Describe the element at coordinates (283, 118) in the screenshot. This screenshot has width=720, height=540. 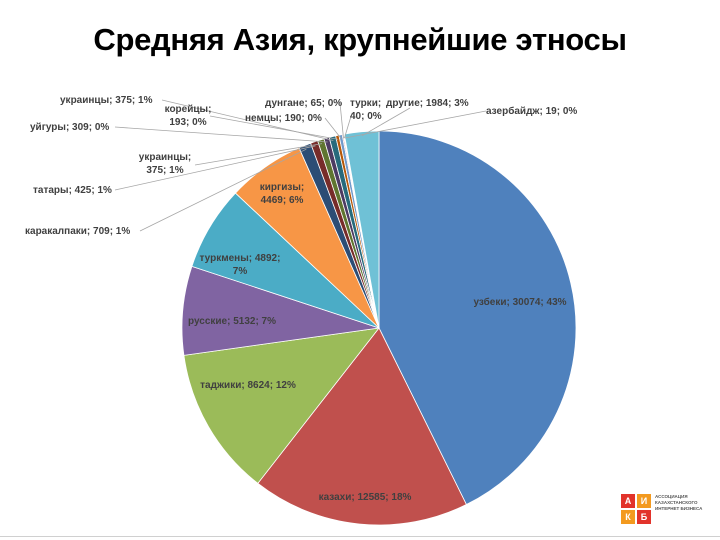
I see `data-label: немцы; 190; 0%` at that location.